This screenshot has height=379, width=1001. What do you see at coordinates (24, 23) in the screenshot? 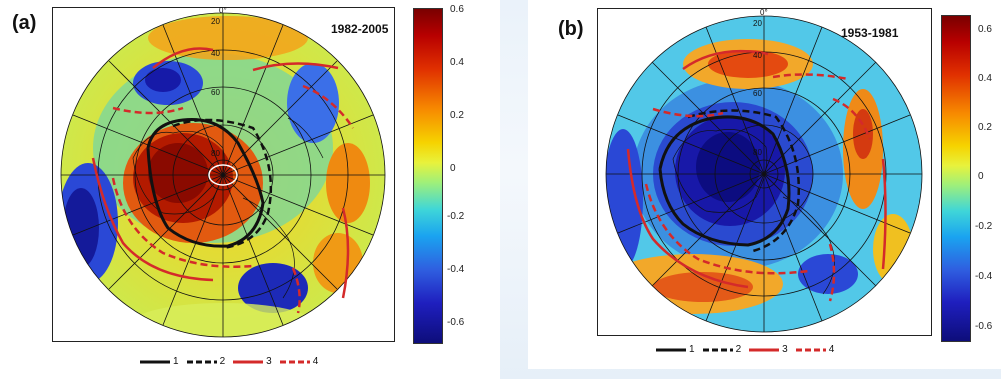
I see `panel-label: (a)` at bounding box center [24, 23].